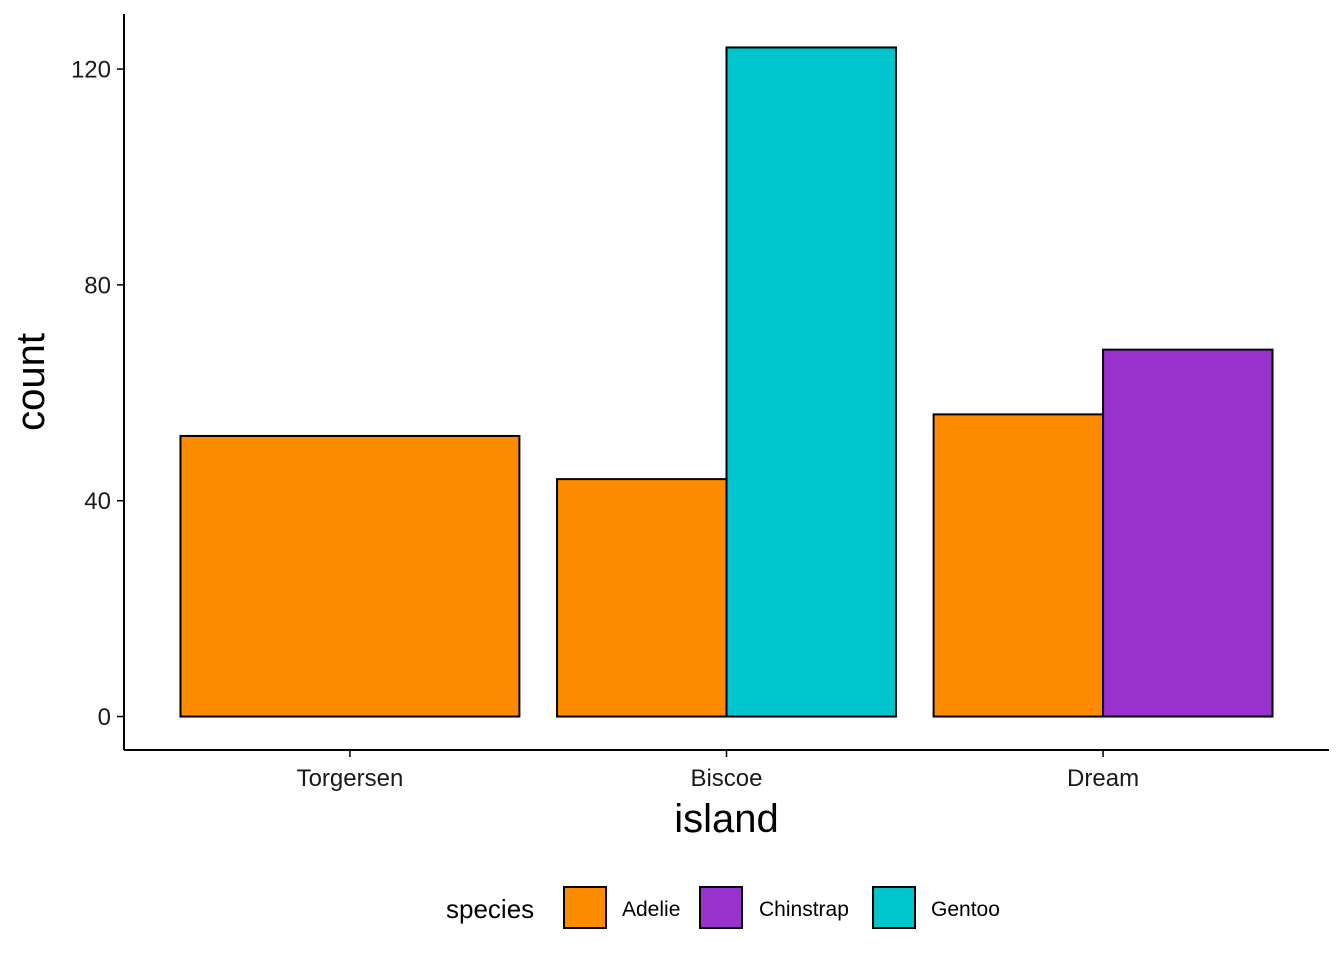  What do you see at coordinates (1103, 778) in the screenshot?
I see `x-tick-label: Dream` at bounding box center [1103, 778].